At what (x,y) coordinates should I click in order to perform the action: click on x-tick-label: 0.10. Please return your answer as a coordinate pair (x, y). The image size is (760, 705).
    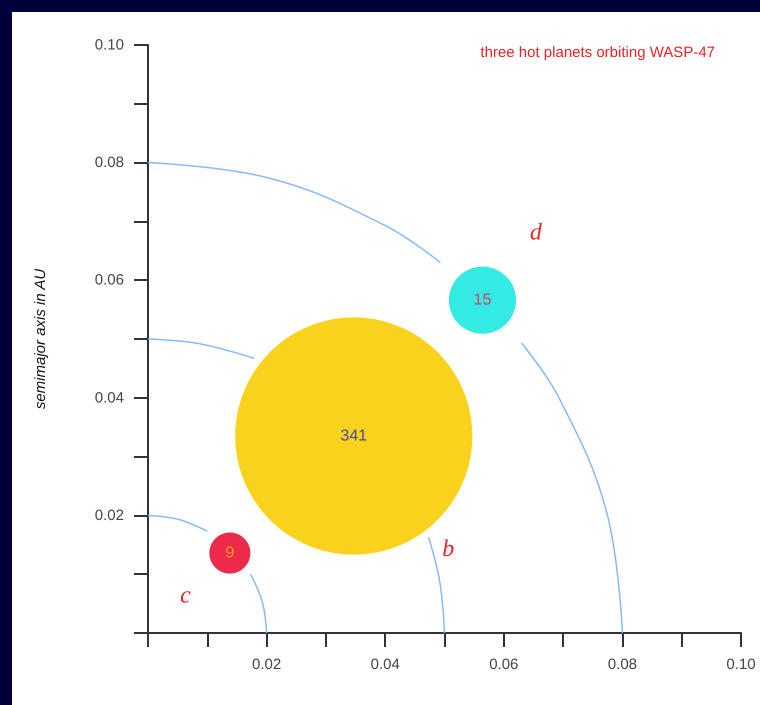
    Looking at the image, I should click on (741, 664).